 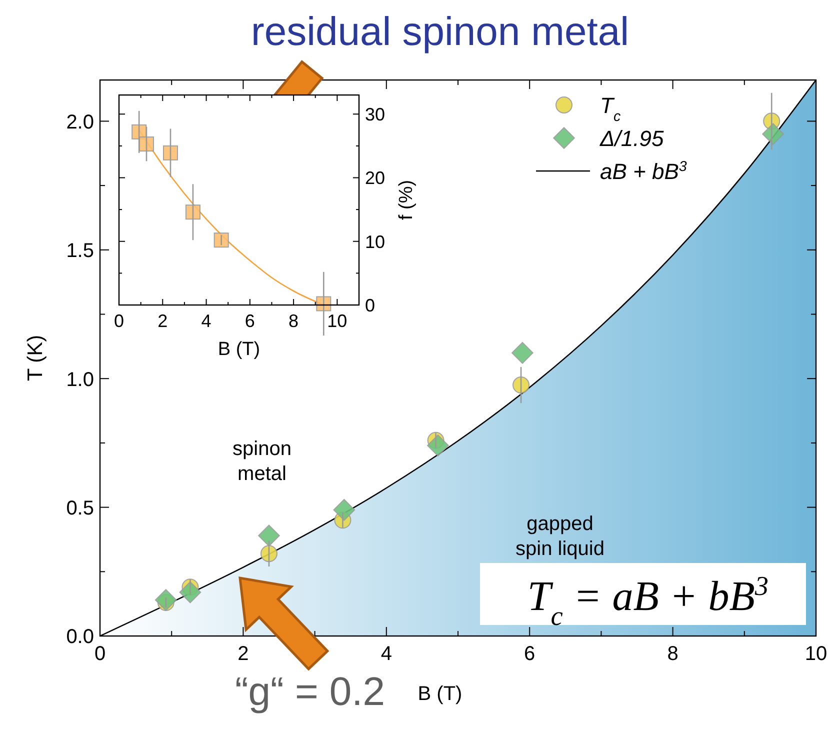 I want to click on y-axis-title: T (K), so click(x=35, y=358).